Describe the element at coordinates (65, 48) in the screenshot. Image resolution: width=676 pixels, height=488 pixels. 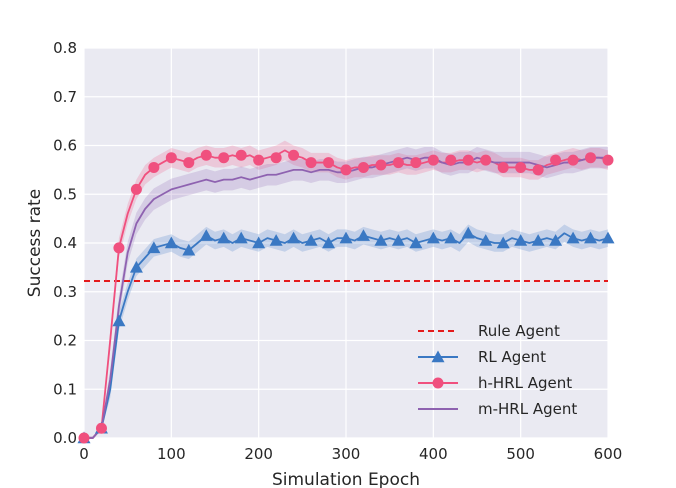
I see `y-tick-label: 0.8` at that location.